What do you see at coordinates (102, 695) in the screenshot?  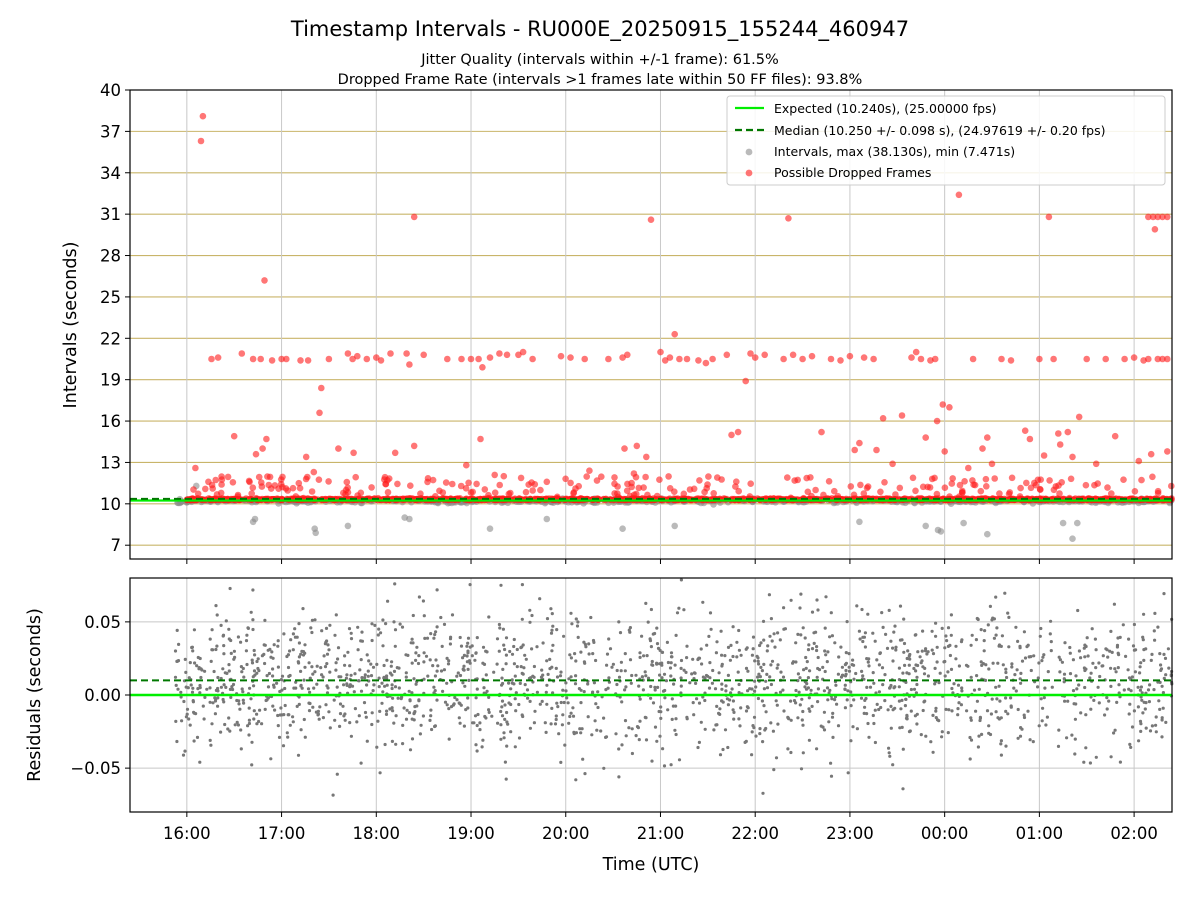 I see `residuals-y-tick-label: 0.00` at bounding box center [102, 695].